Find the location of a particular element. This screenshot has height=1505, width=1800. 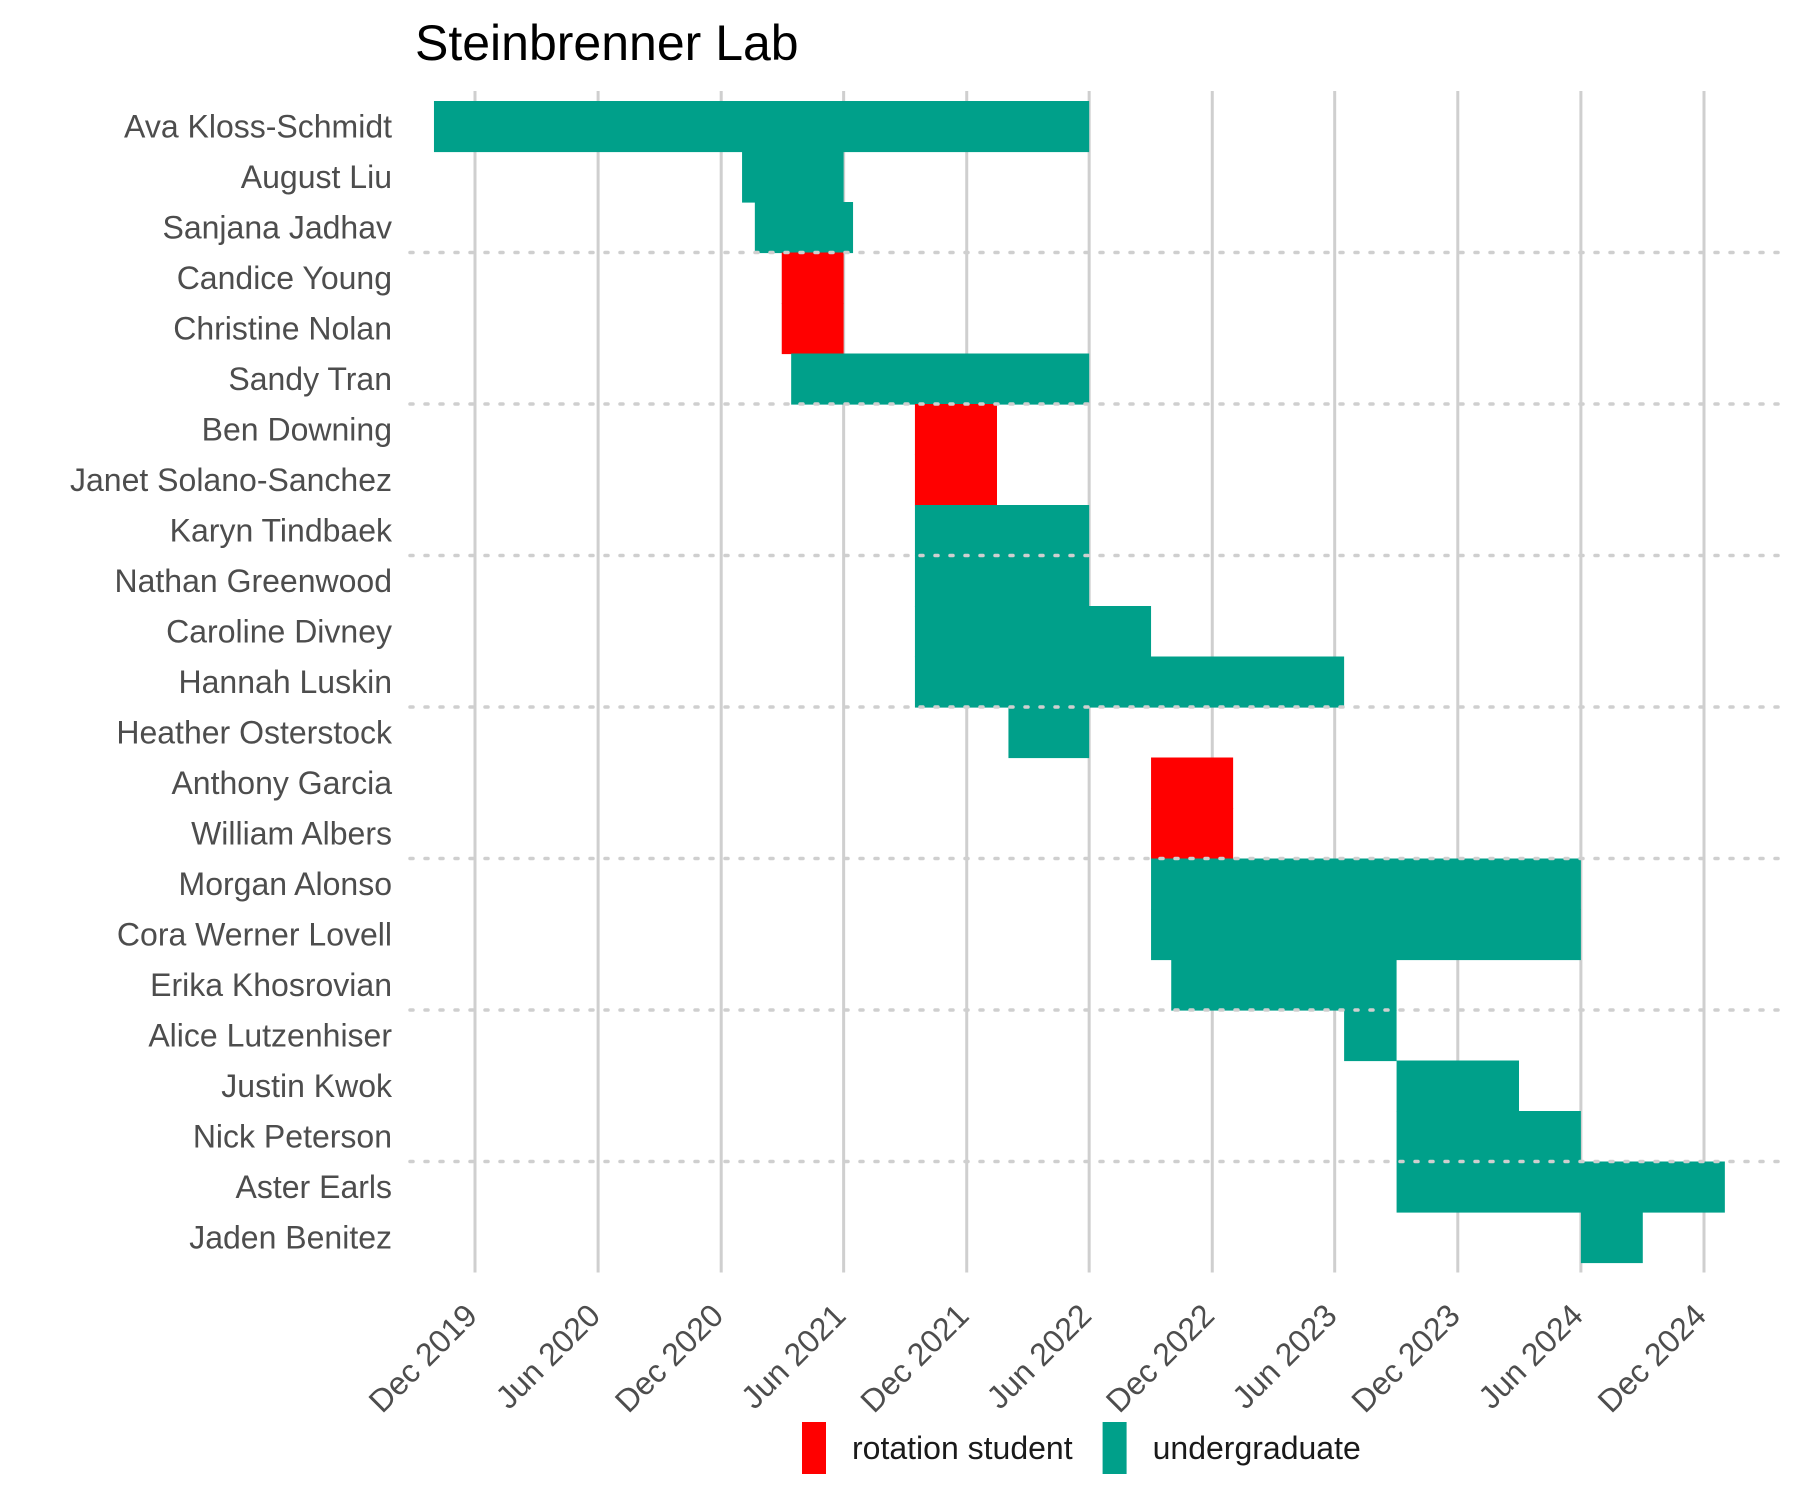

x-tick-label: Dec 2019 is located at coordinates (423, 1358).